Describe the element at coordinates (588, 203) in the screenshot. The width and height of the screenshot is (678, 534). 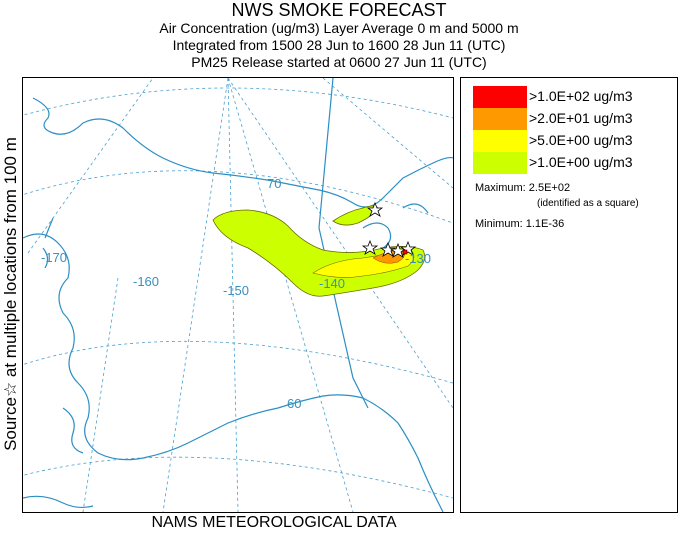
I see `maximum-note: (identified as a square)` at that location.